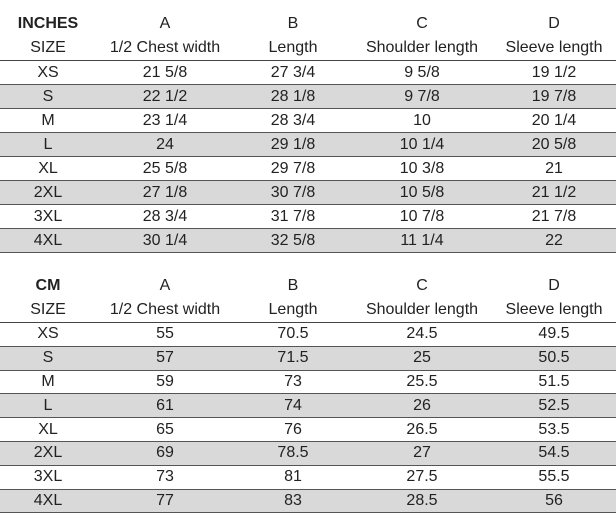 The image size is (616, 513). Describe the element at coordinates (308, 383) in the screenshot. I see `table-row: M 59 73 25.5 51.5` at that location.